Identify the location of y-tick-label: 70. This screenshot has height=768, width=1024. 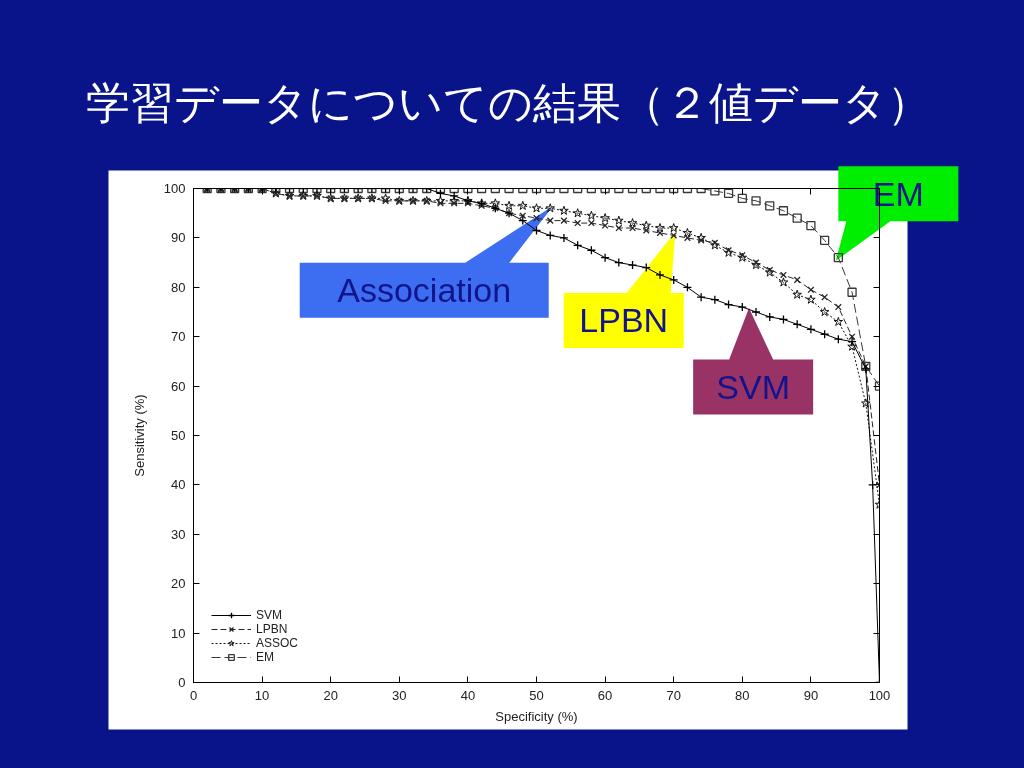
(178, 337).